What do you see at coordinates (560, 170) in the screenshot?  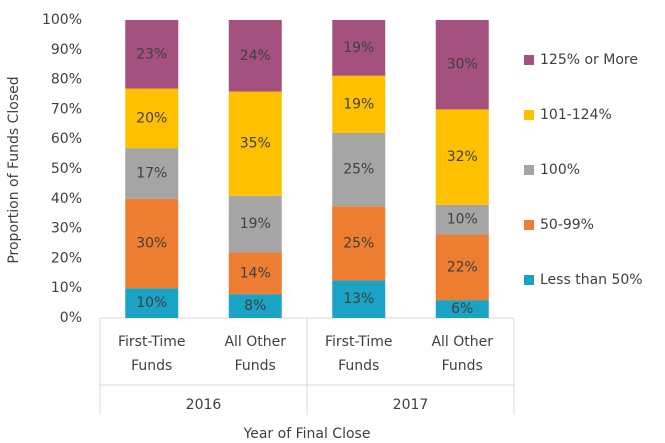 I see `legend-label: 100%` at bounding box center [560, 170].